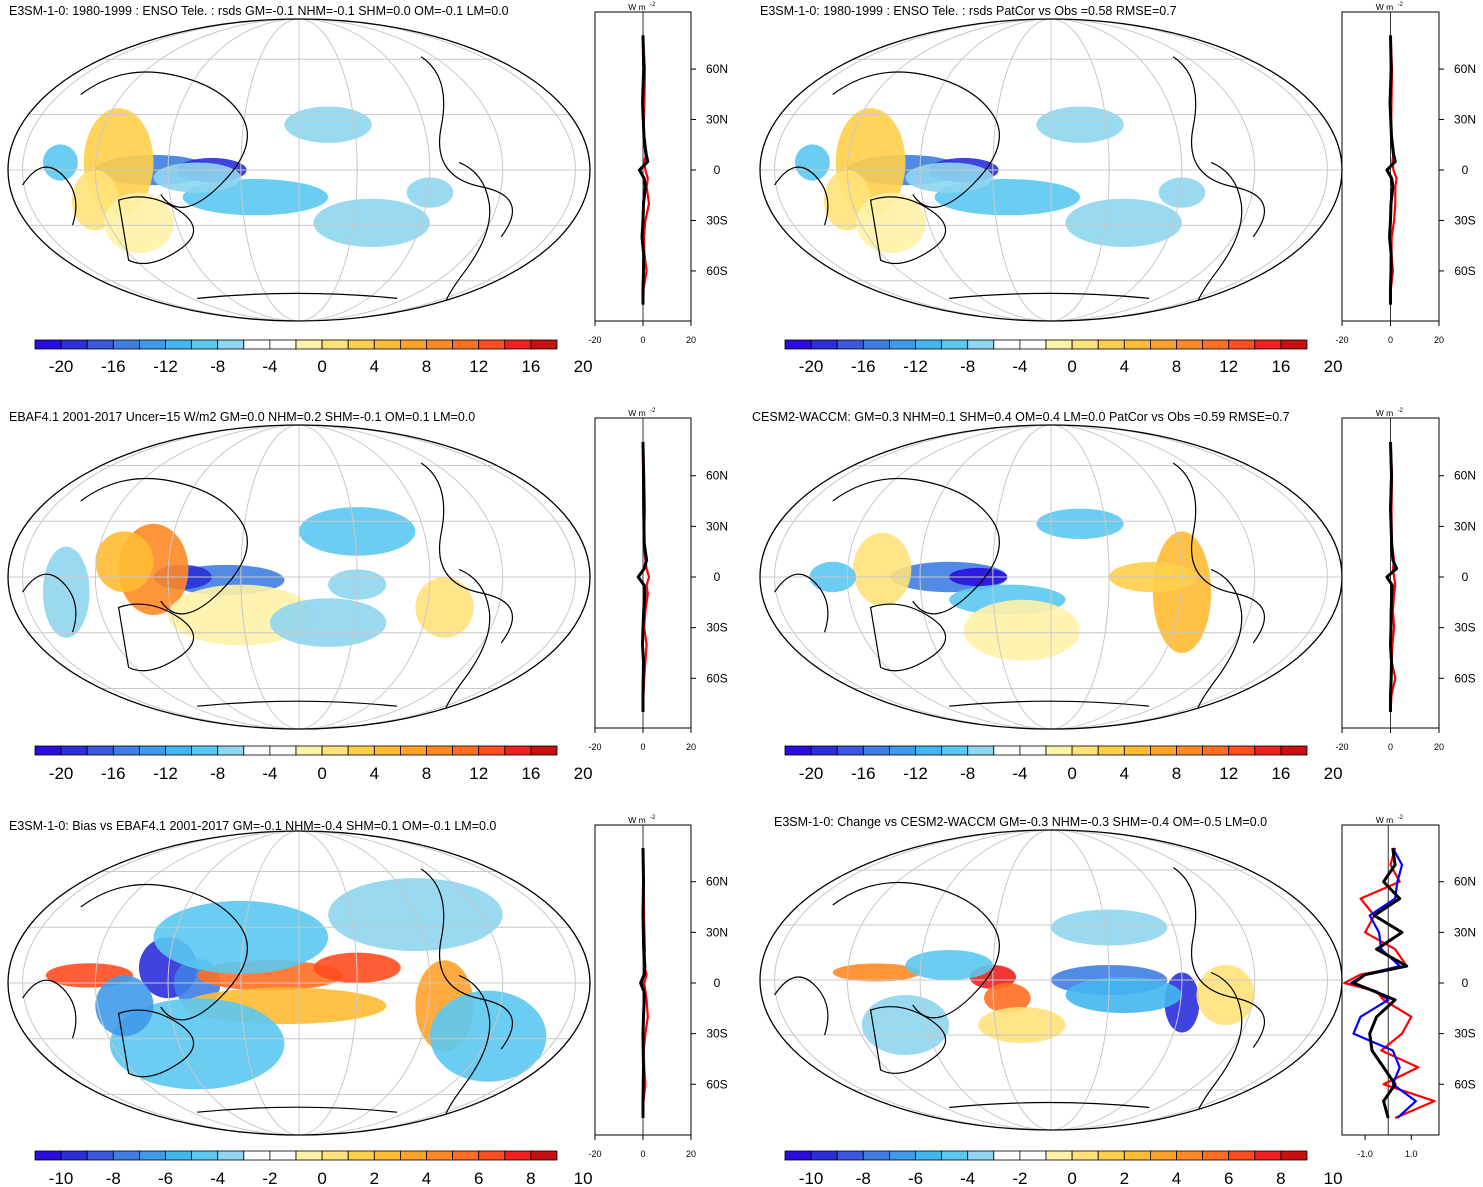 The width and height of the screenshot is (1483, 1187). I want to click on colorbar-tick-label: 0, so click(1071, 773).